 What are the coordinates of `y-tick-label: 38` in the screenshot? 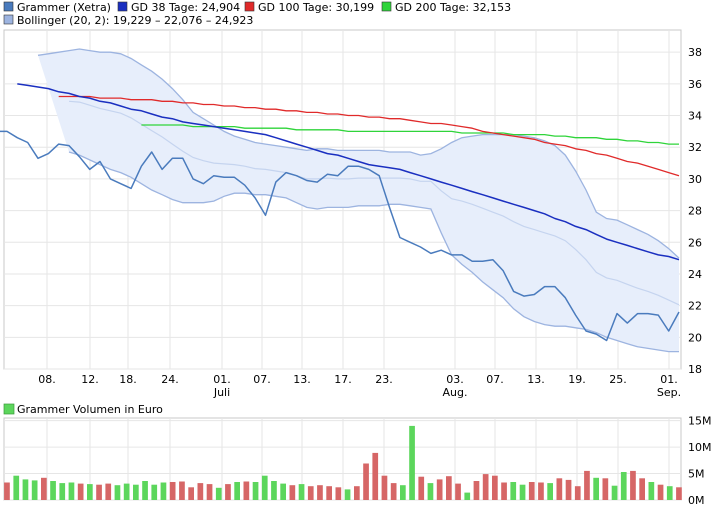 It's located at (695, 52).